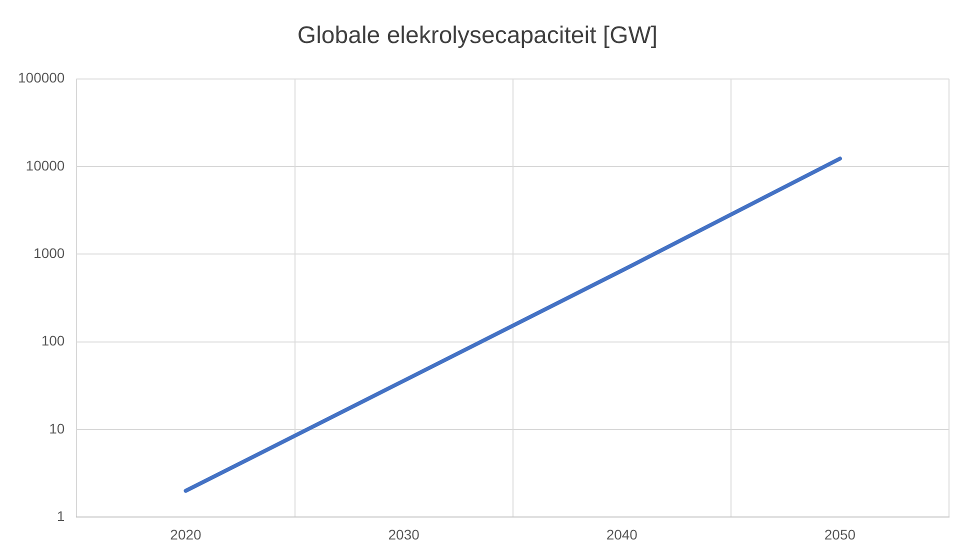  Describe the element at coordinates (53, 340) in the screenshot. I see `y-tick-label: 100` at that location.